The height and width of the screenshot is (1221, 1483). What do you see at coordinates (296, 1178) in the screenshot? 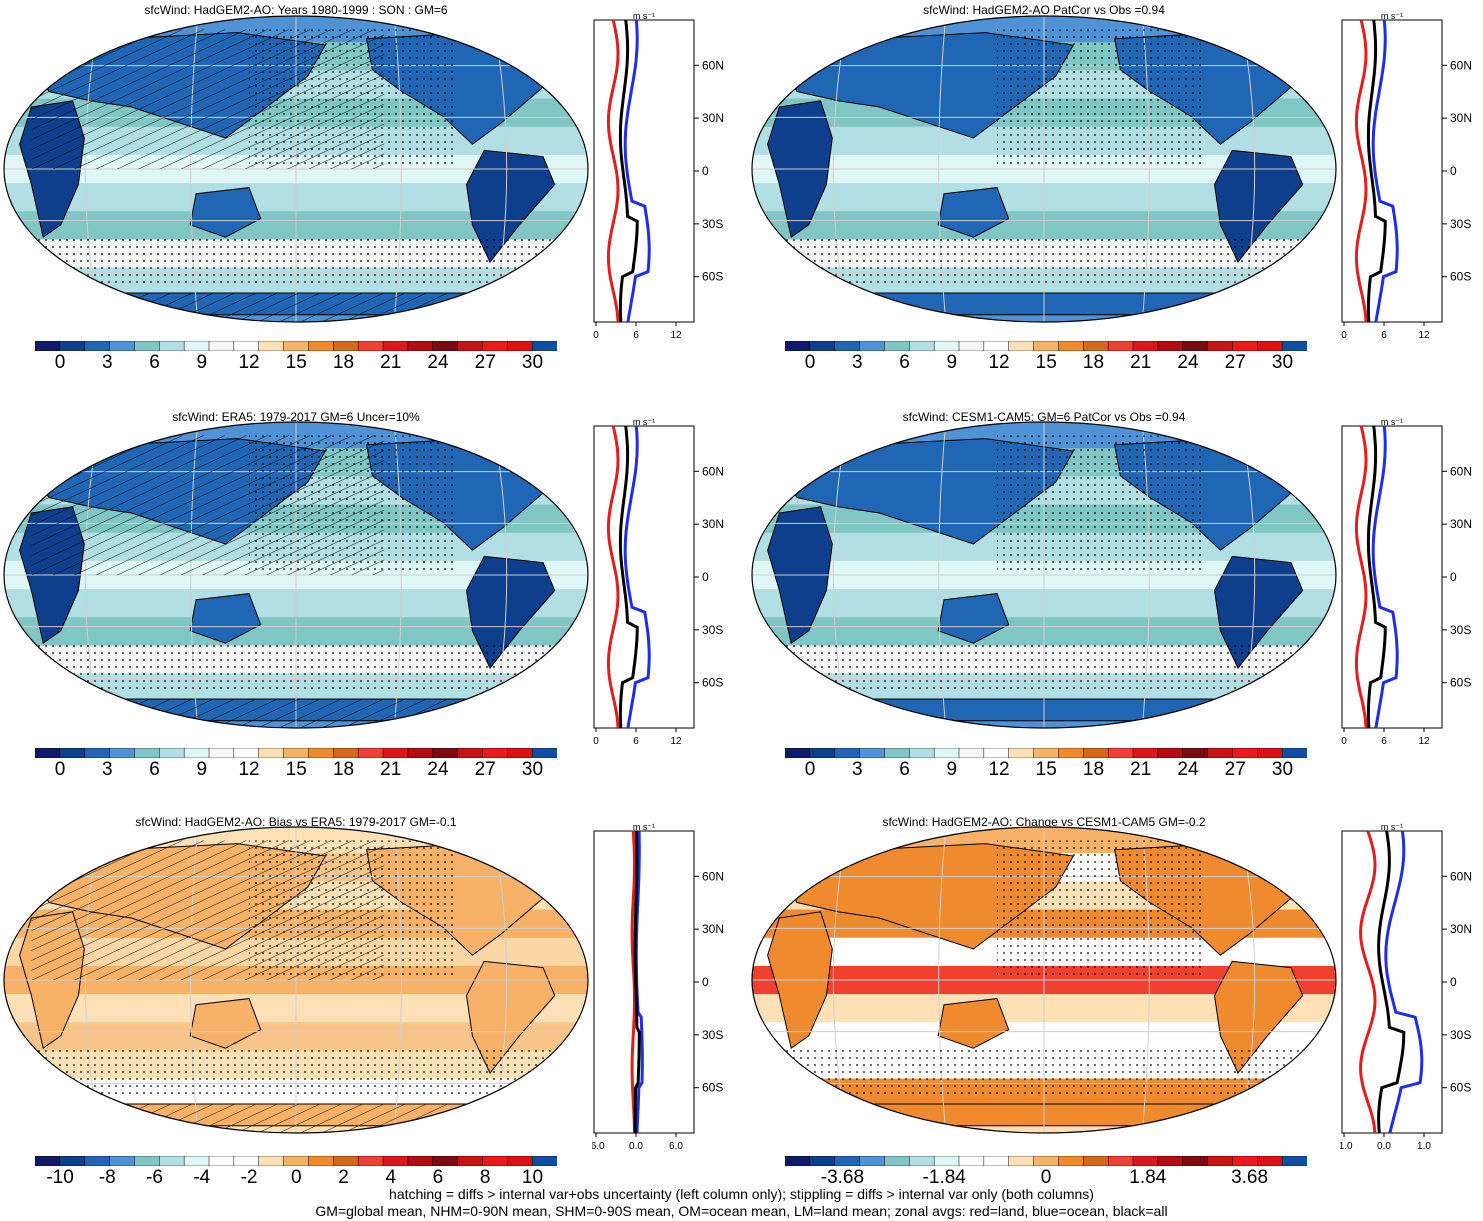
I see `colorbar-labels: -10 -8 -6 -4 -2 0 2 4 6 8 10` at bounding box center [296, 1178].